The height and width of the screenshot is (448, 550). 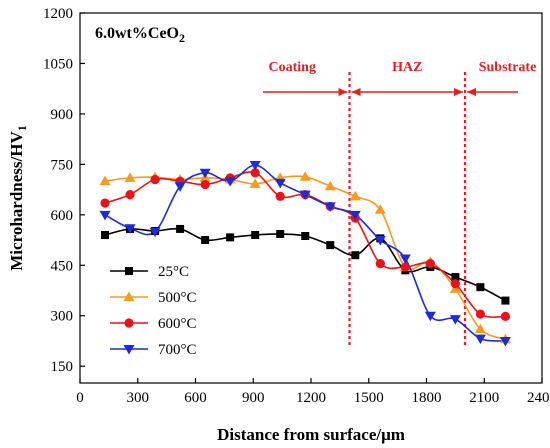 What do you see at coordinates (64, 190) in the screenshot?
I see `y-axis-ticks: 150 300 450 600 750 900 1050 1200` at bounding box center [64, 190].